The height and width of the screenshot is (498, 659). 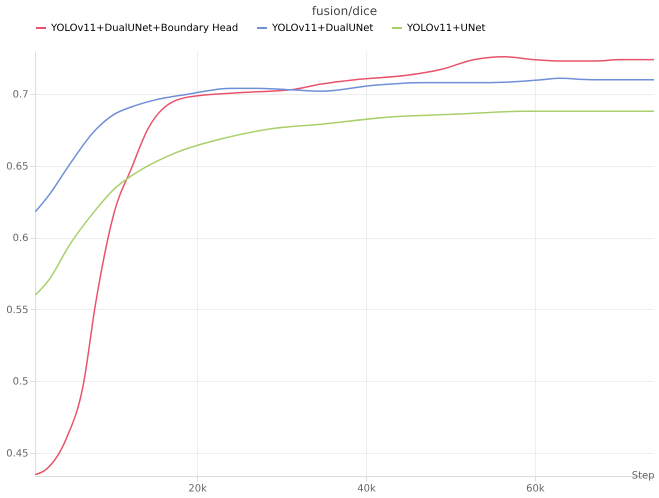 I want to click on x-axis-title: Step, so click(x=643, y=476).